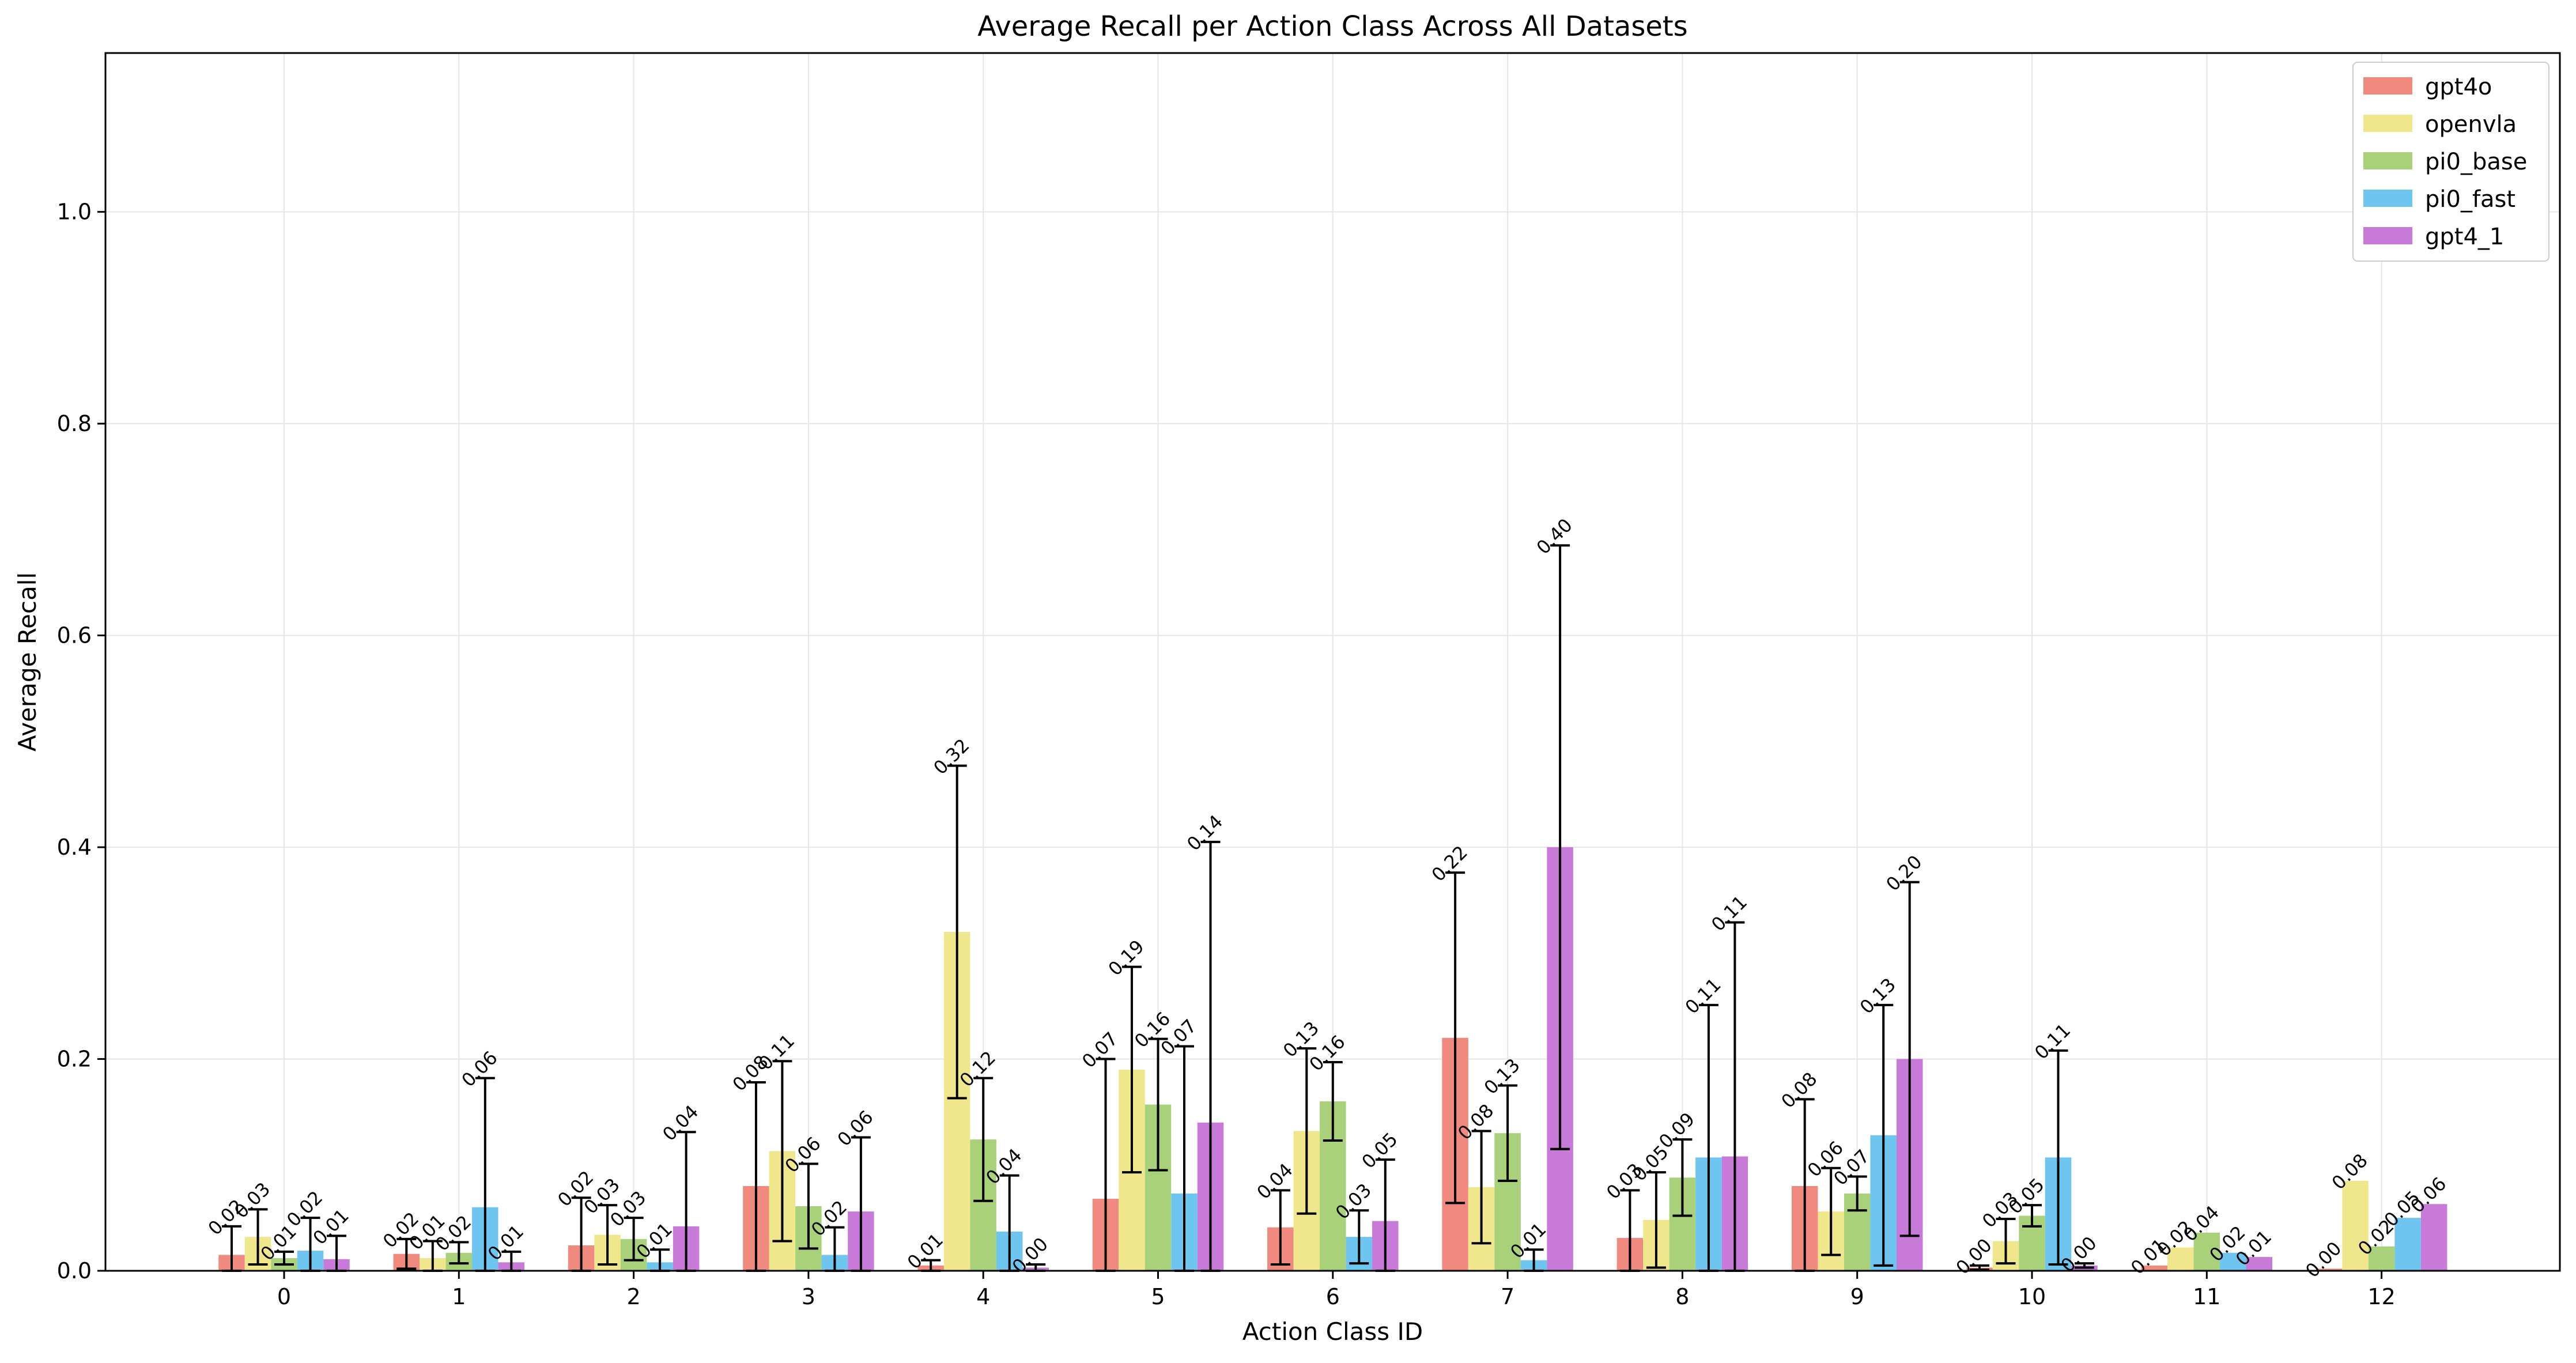 The height and width of the screenshot is (1363, 2576). Describe the element at coordinates (75, 635) in the screenshot. I see `y-tick-label: 0.6` at that location.